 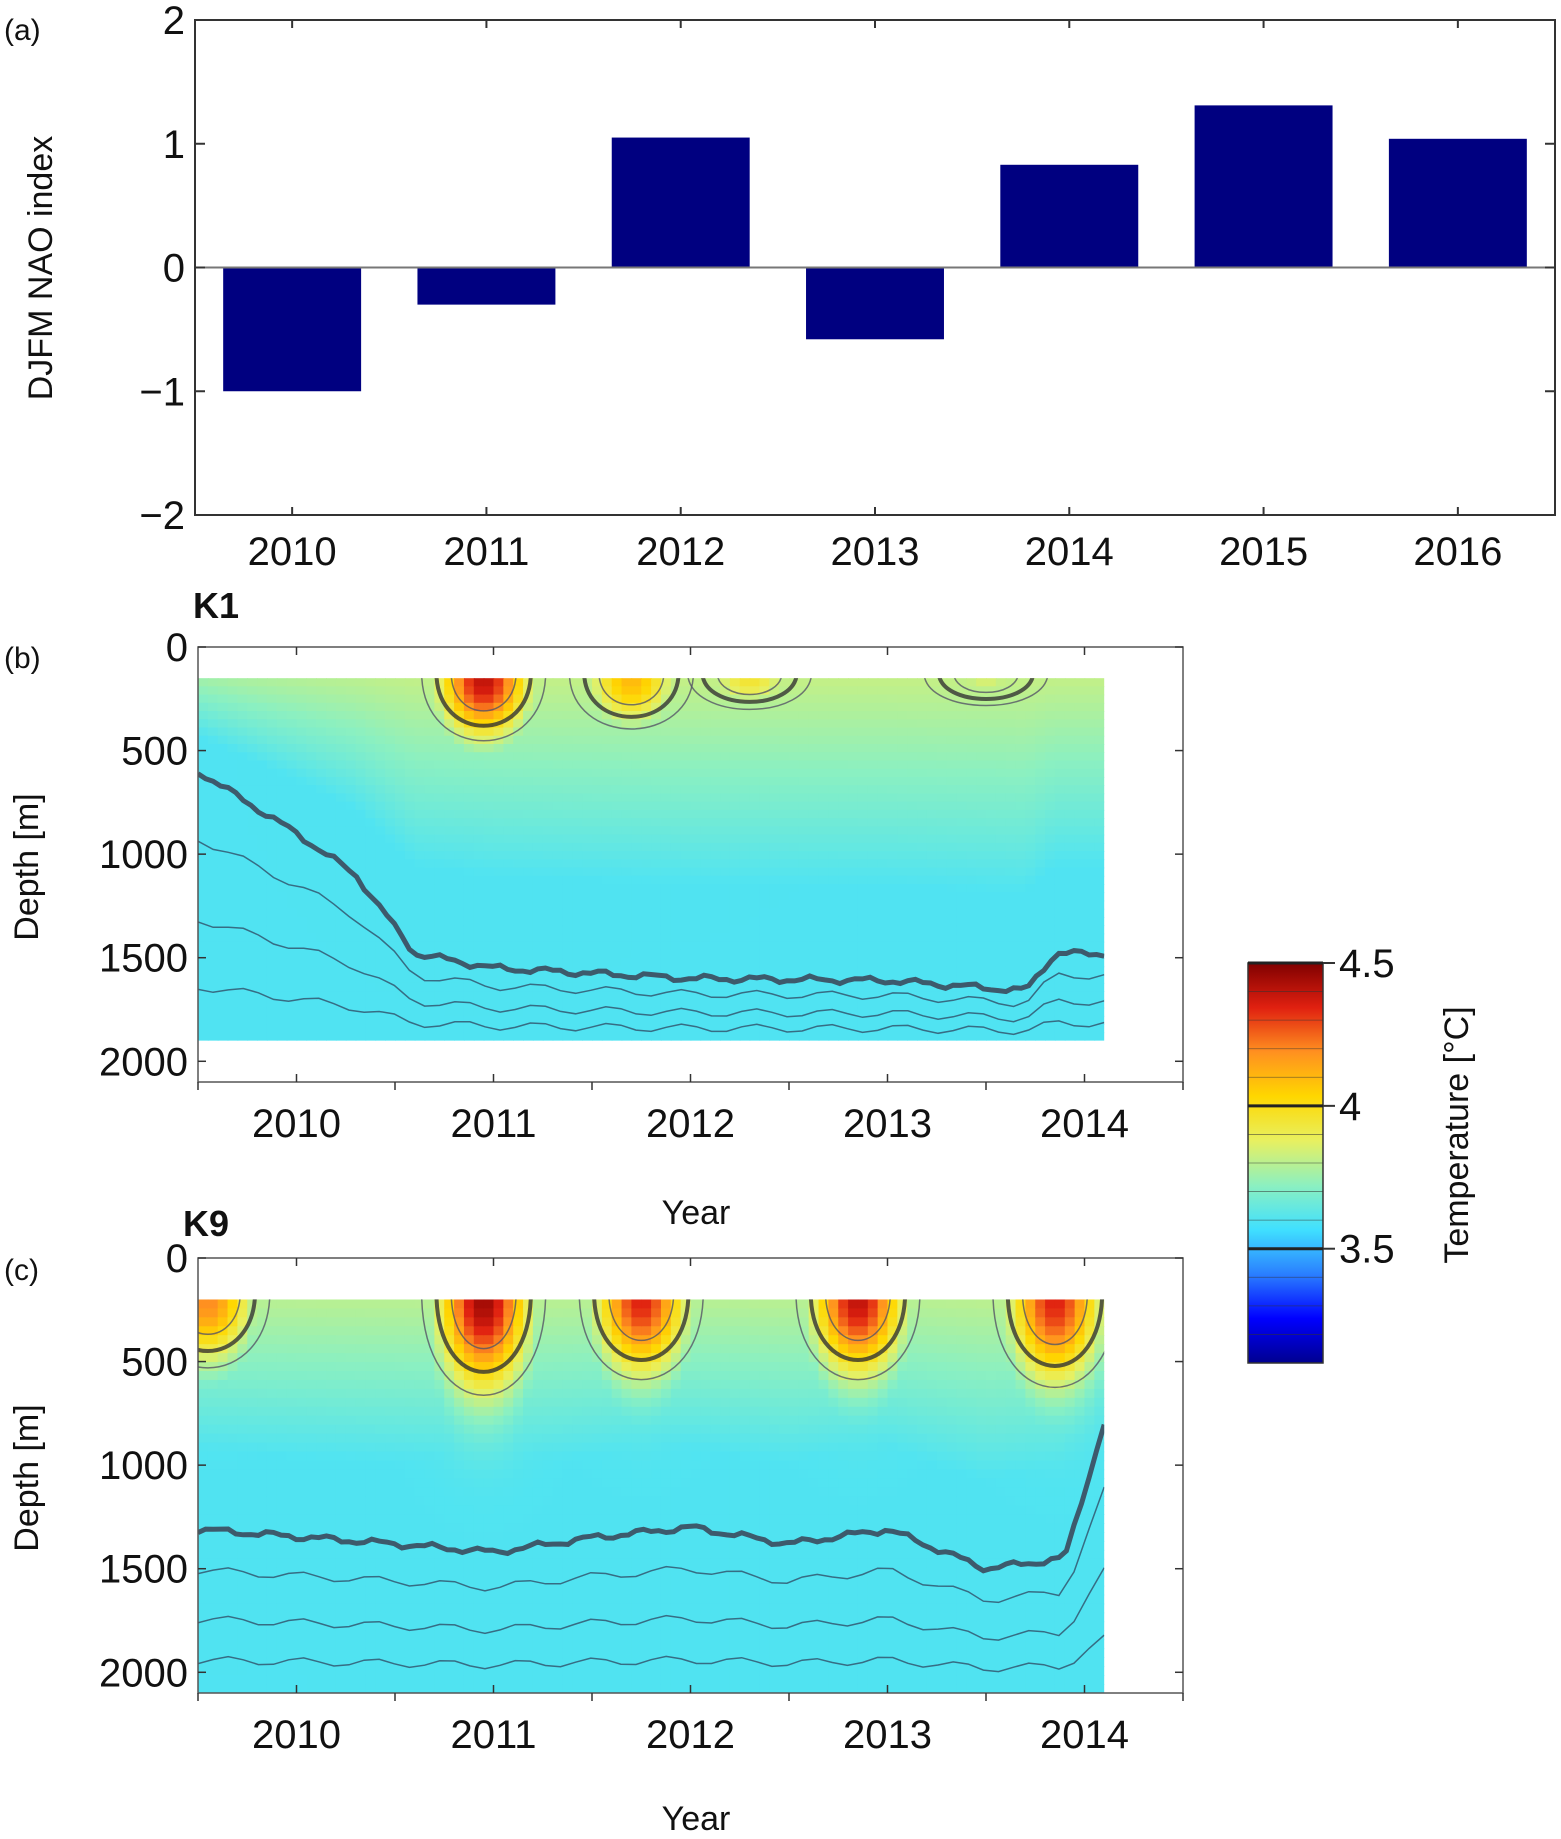 I want to click on k1-xlabel: Year, so click(x=696, y=1213).